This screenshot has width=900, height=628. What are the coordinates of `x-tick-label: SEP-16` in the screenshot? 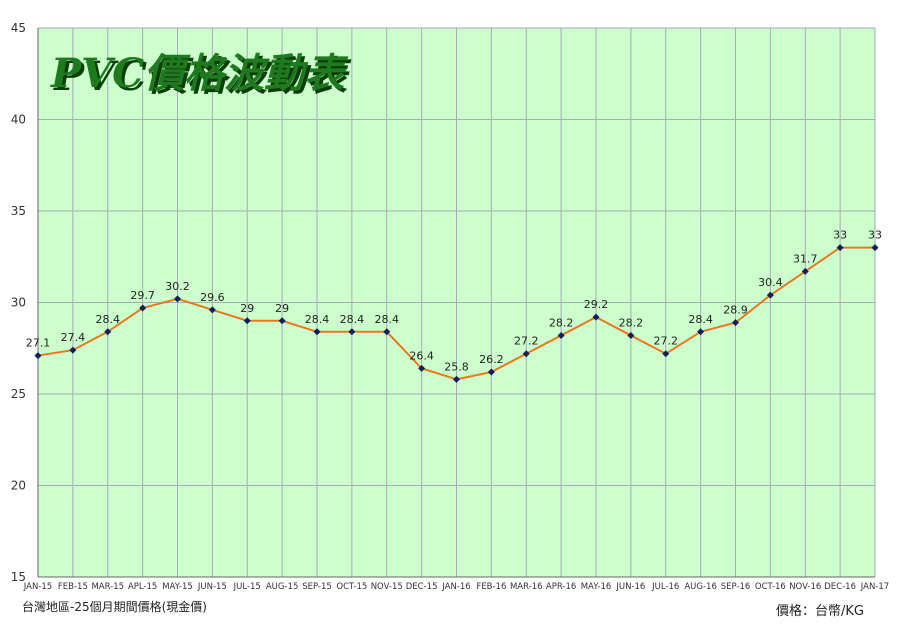 It's located at (736, 587).